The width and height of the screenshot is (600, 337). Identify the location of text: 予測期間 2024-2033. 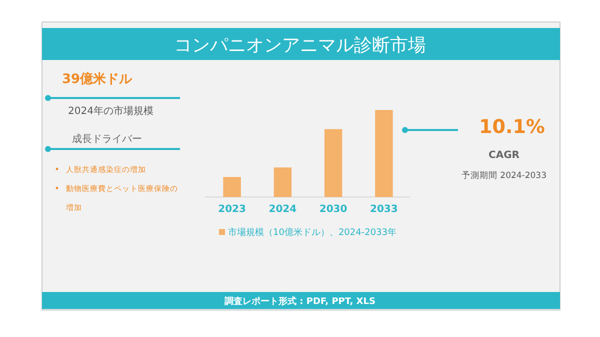
(504, 175).